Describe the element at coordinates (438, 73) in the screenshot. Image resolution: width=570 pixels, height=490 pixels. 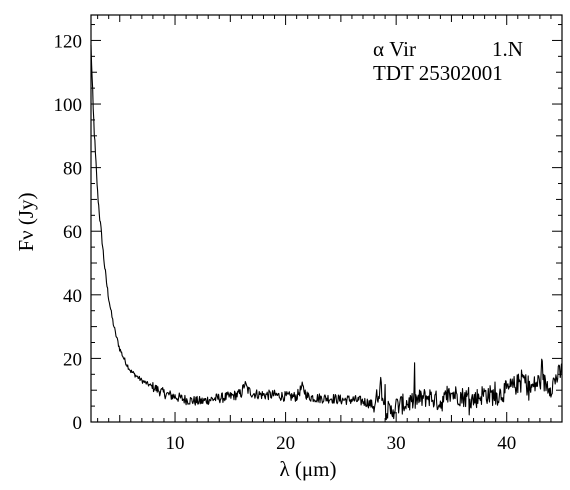
I see `annotation-tdt: TDT 25302001` at that location.